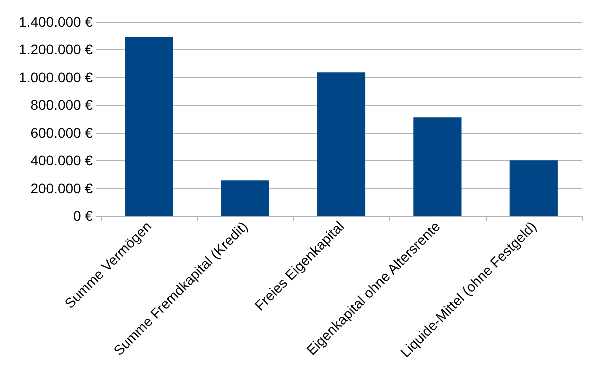 This screenshot has height=391, width=598. What do you see at coordinates (84, 216) in the screenshot?
I see `y-tick-label: 0 €` at bounding box center [84, 216].